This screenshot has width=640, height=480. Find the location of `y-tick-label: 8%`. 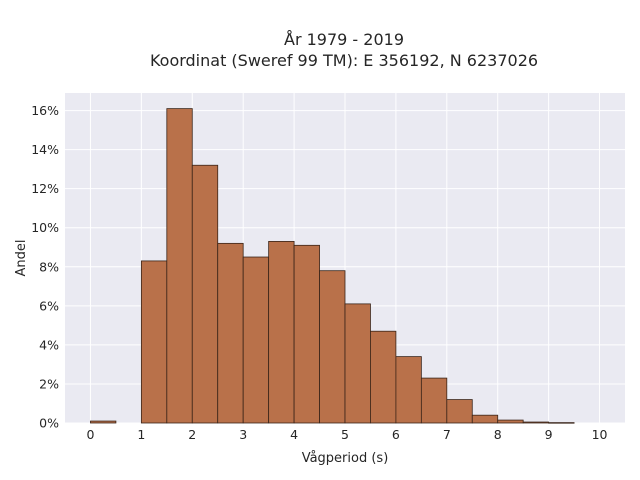

y-tick-label: 8% is located at coordinates (49, 266).